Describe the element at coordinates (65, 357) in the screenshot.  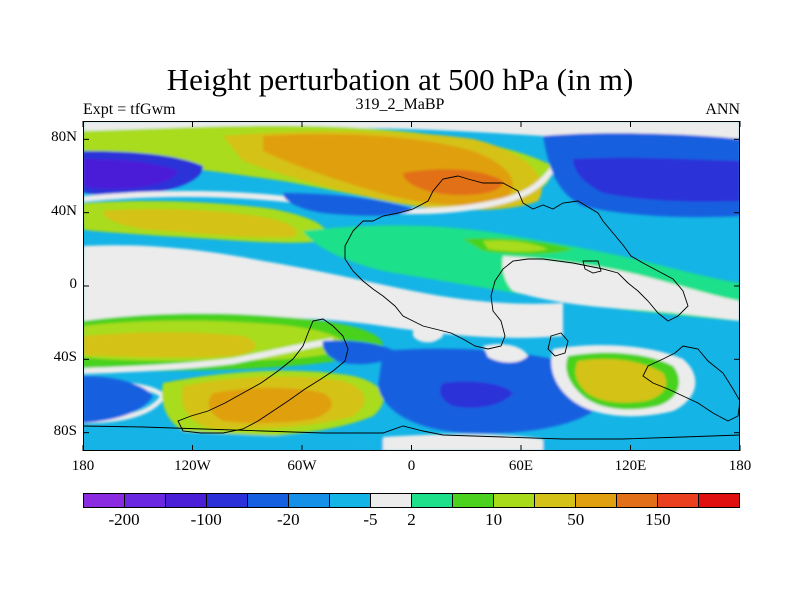
I see `y-tick-label: 40S` at that location.